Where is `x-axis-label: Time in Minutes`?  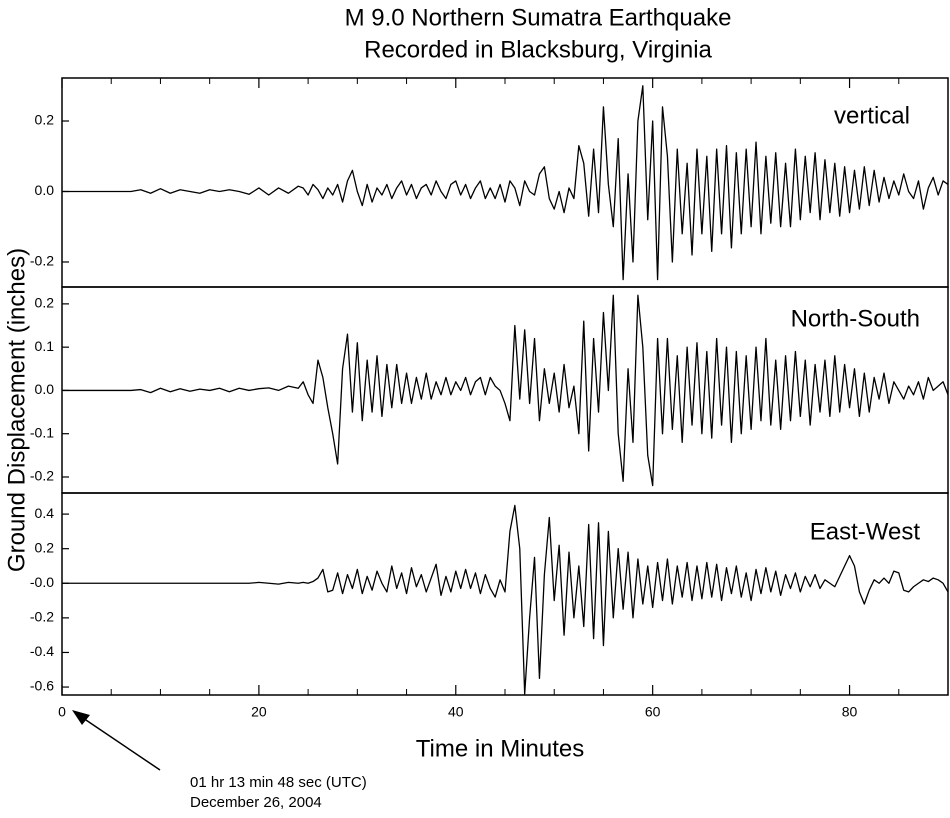 x-axis-label: Time in Minutes is located at coordinates (500, 748).